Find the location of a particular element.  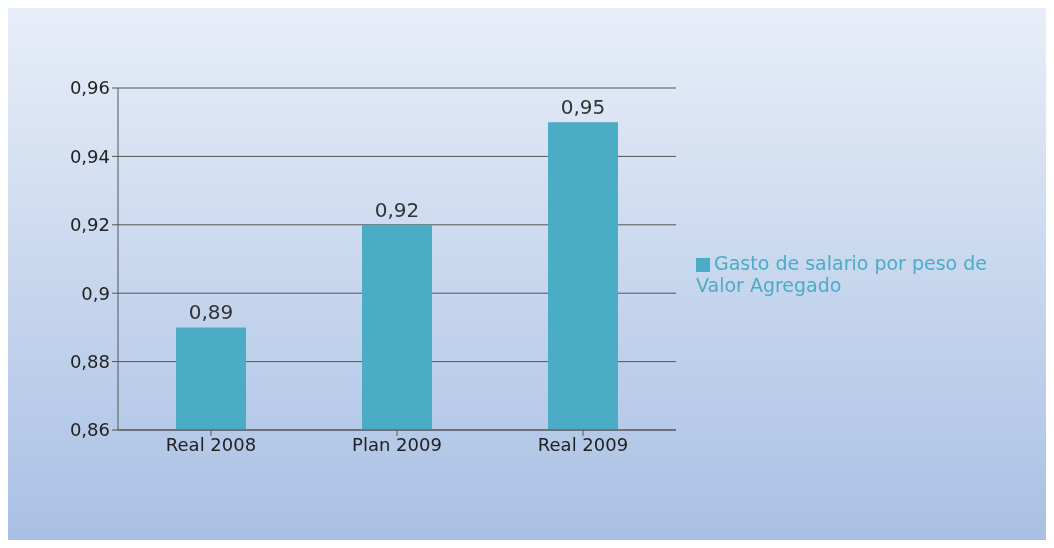

data-label: 0,89 is located at coordinates (211, 312).